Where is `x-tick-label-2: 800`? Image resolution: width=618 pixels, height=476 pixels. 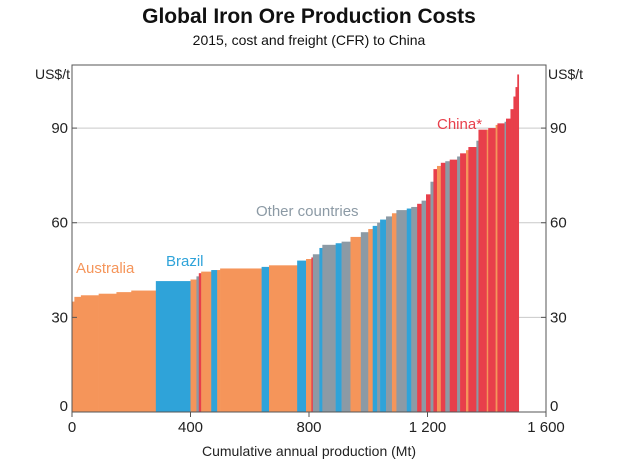
x-tick-label-2: 800 is located at coordinates (308, 427).